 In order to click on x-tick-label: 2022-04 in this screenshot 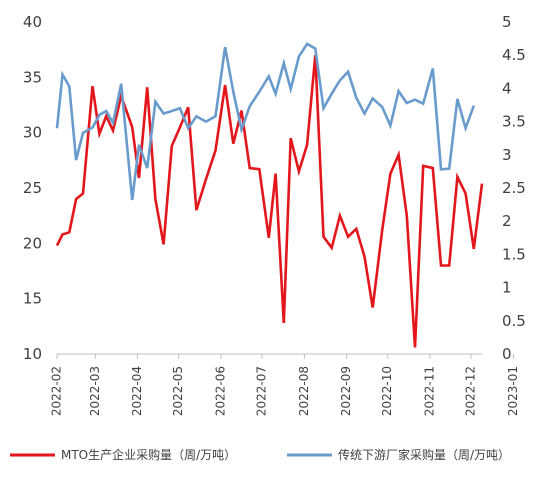, I will do `click(137, 391)`.